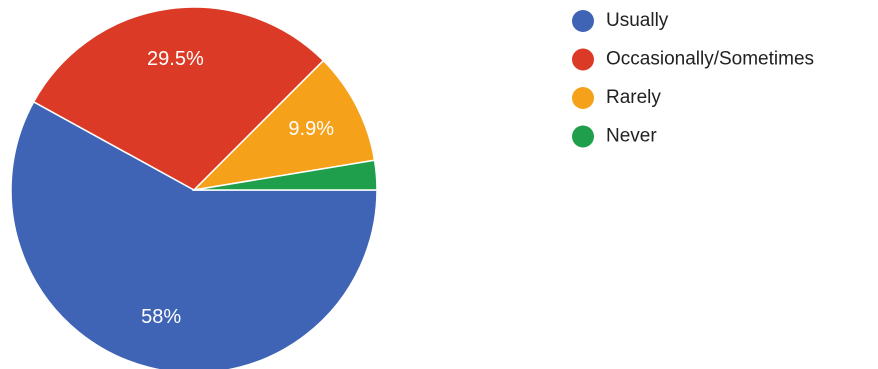 The height and width of the screenshot is (369, 878). I want to click on data-label-usually: 58%, so click(161, 317).